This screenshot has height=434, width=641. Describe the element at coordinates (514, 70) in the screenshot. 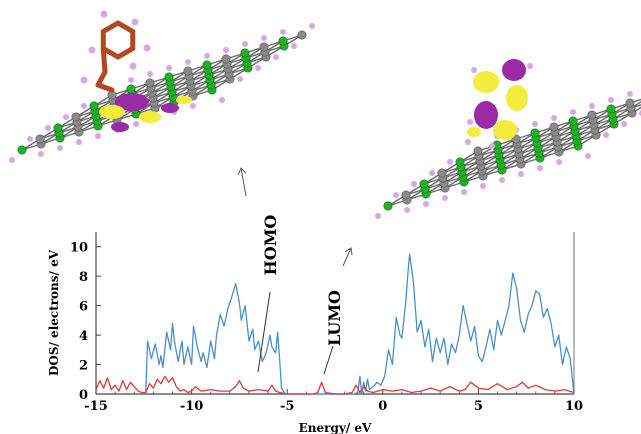

I see `lumo-orbital-lobe-purple` at that location.